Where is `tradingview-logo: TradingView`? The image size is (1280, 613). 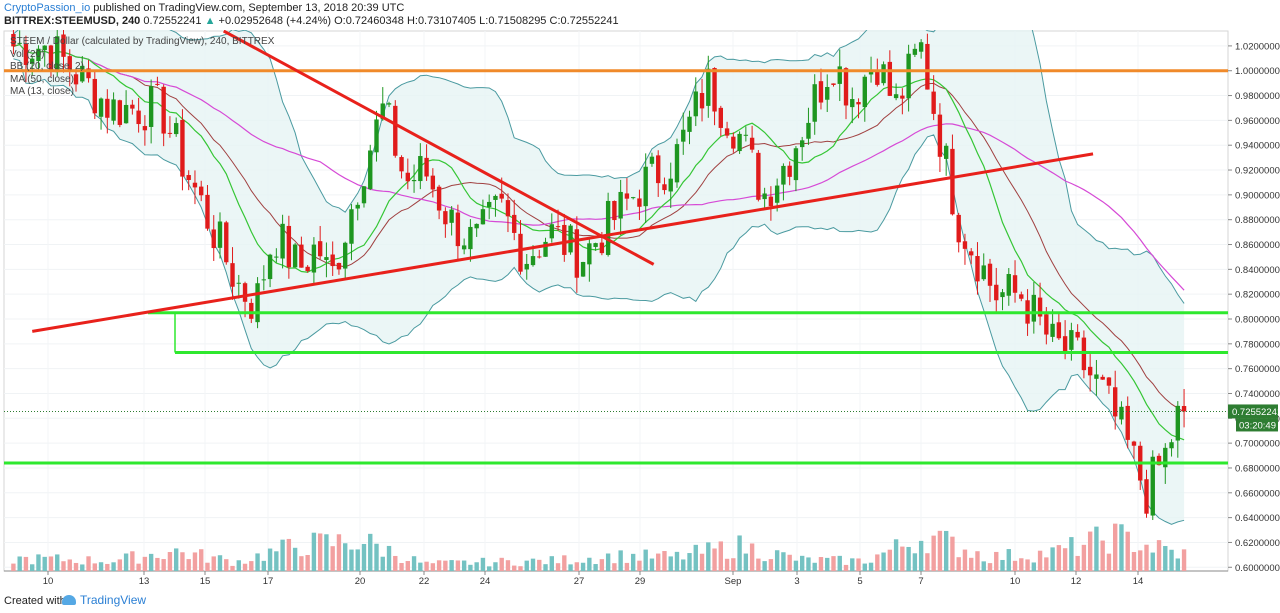
tradingview-logo: TradingView is located at coordinates (104, 600).